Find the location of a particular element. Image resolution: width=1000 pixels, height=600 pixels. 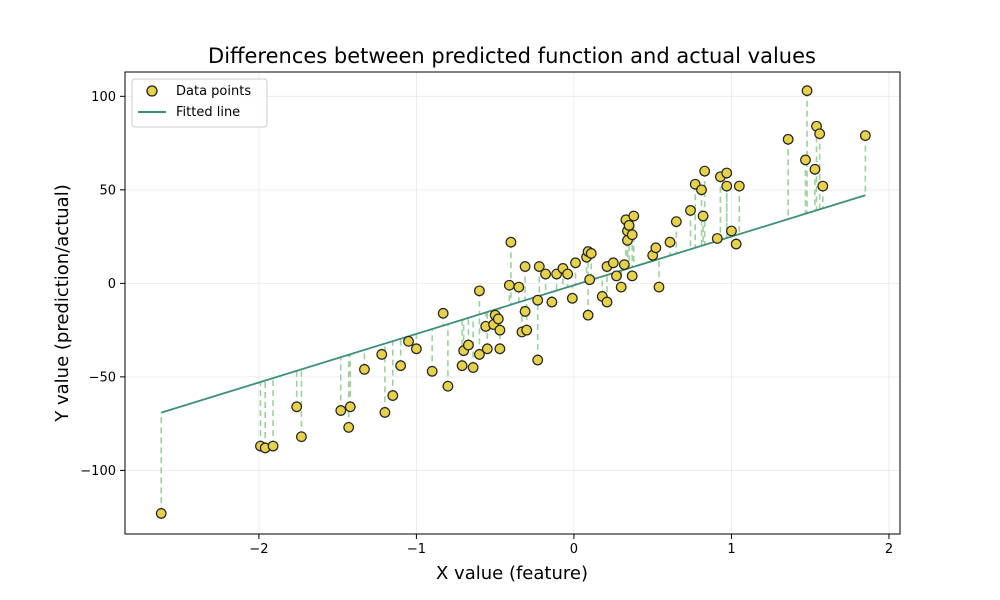

legend: Data points Fitted line is located at coordinates (199, 103).